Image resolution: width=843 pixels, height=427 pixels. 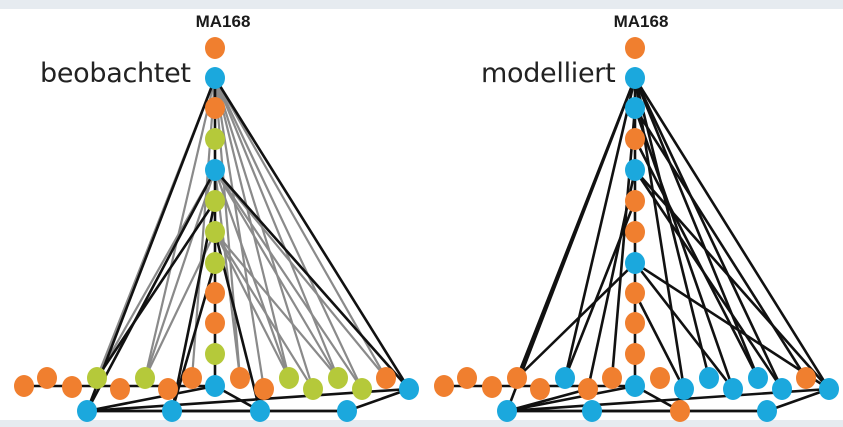 What do you see at coordinates (421, 4) in the screenshot?
I see `top-strip` at bounding box center [421, 4].